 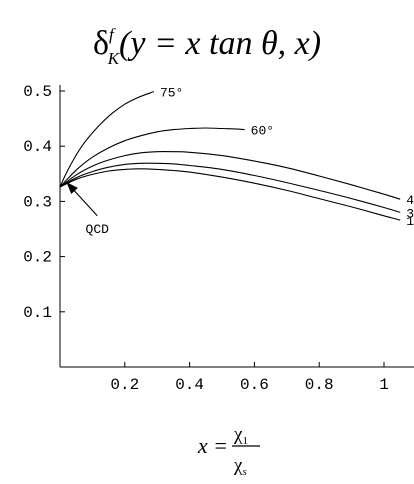 What do you see at coordinates (410, 221) in the screenshot?
I see `curve-label-15: 15°` at bounding box center [410, 221].